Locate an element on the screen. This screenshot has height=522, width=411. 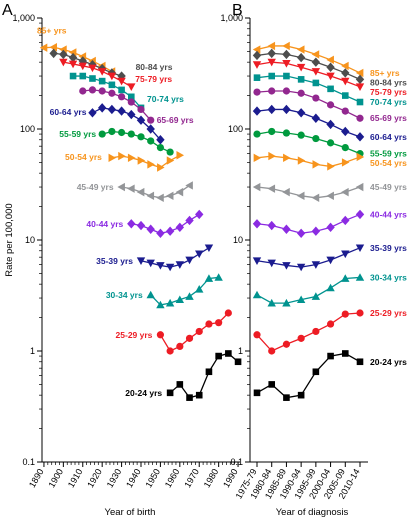
panel-b-series-label: 80-84 yrs is located at coordinates (388, 82).